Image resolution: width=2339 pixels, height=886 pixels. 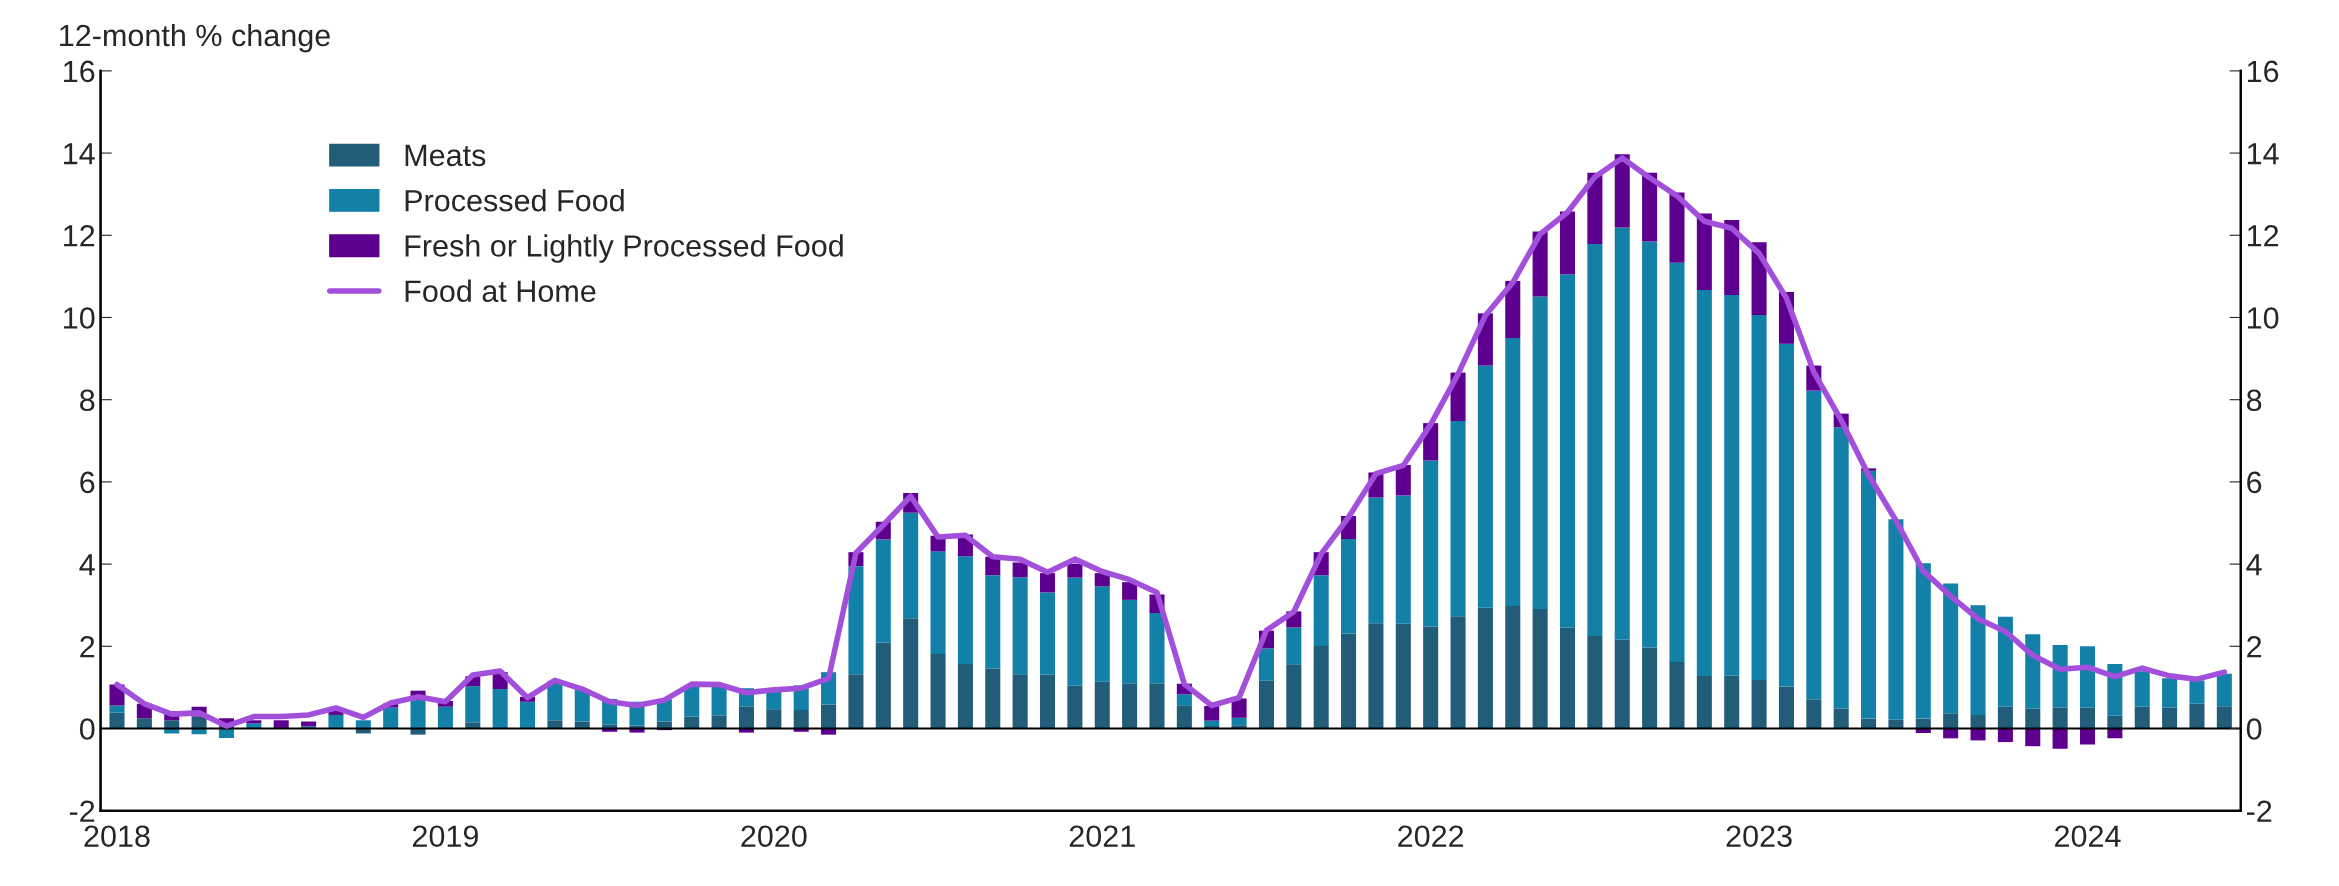 What do you see at coordinates (445, 836) in the screenshot?
I see `x-tick-label: 2019` at bounding box center [445, 836].